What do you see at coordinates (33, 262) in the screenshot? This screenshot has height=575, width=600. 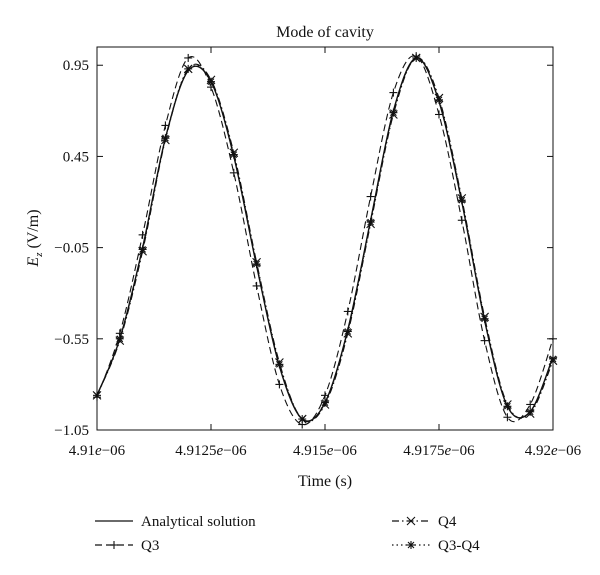 I see `y-axis-label-main: E` at bounding box center [33, 262].